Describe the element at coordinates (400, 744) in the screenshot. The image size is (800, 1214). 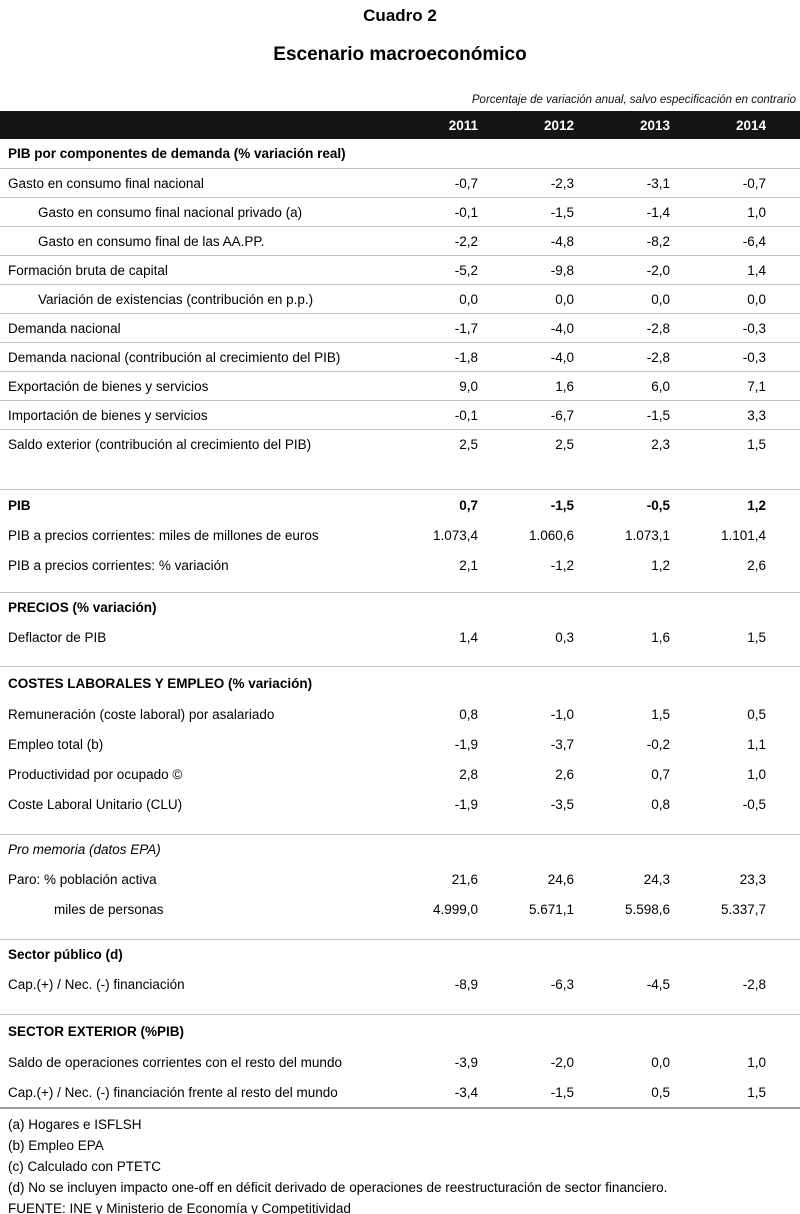
I see `table-row: Empleo total (b) -1,9 -3,7 -0,2 1,1` at that location.